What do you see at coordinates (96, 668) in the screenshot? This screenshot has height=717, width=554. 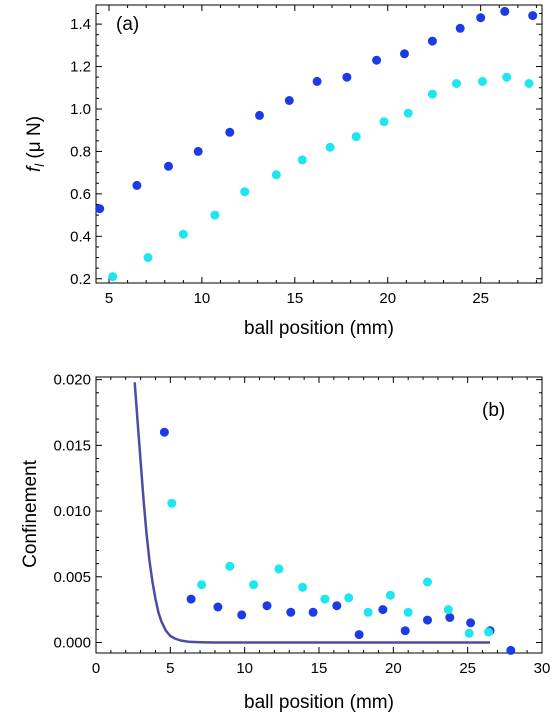 I see `x-tick-label: 0` at bounding box center [96, 668].